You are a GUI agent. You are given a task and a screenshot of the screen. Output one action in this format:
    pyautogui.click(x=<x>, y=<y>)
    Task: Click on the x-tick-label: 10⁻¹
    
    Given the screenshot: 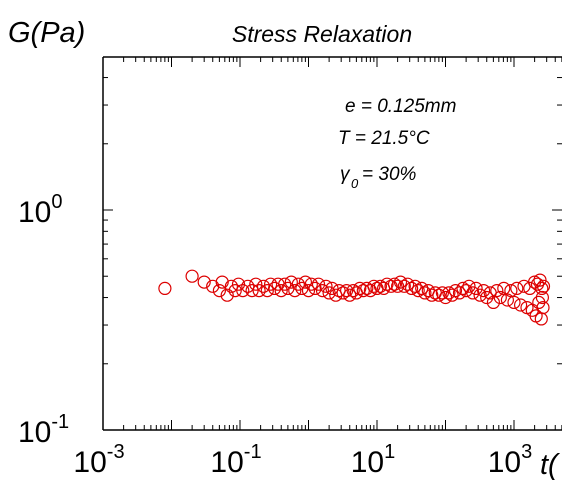 What is the action you would take?
    pyautogui.click(x=235, y=460)
    